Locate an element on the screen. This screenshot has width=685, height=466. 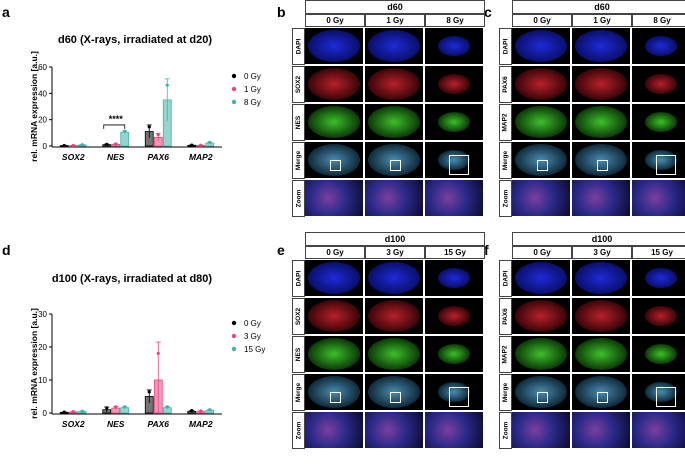
row-label: PAX6 is located at coordinates (505, 84).